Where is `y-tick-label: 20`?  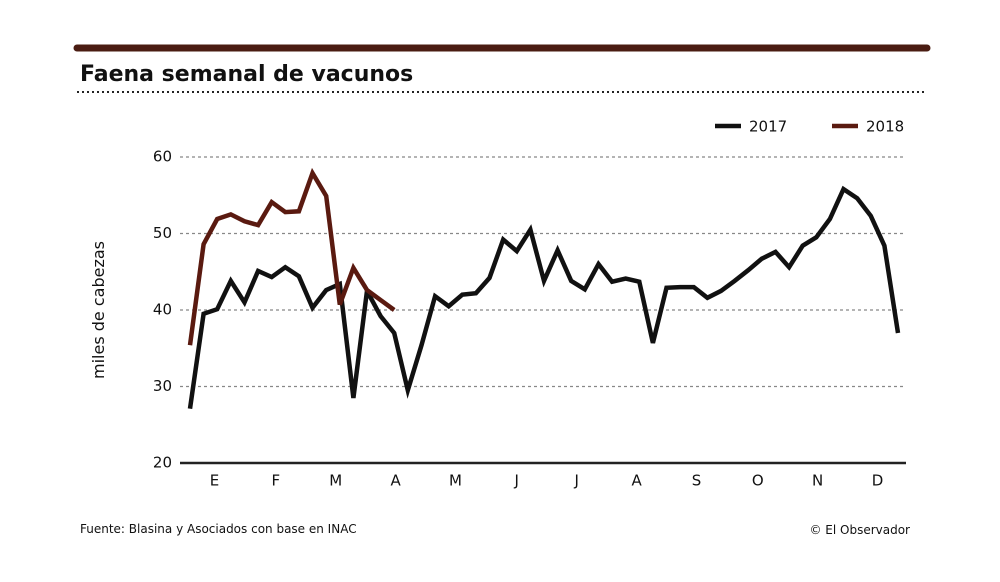 y-tick-label: 20 is located at coordinates (162, 463).